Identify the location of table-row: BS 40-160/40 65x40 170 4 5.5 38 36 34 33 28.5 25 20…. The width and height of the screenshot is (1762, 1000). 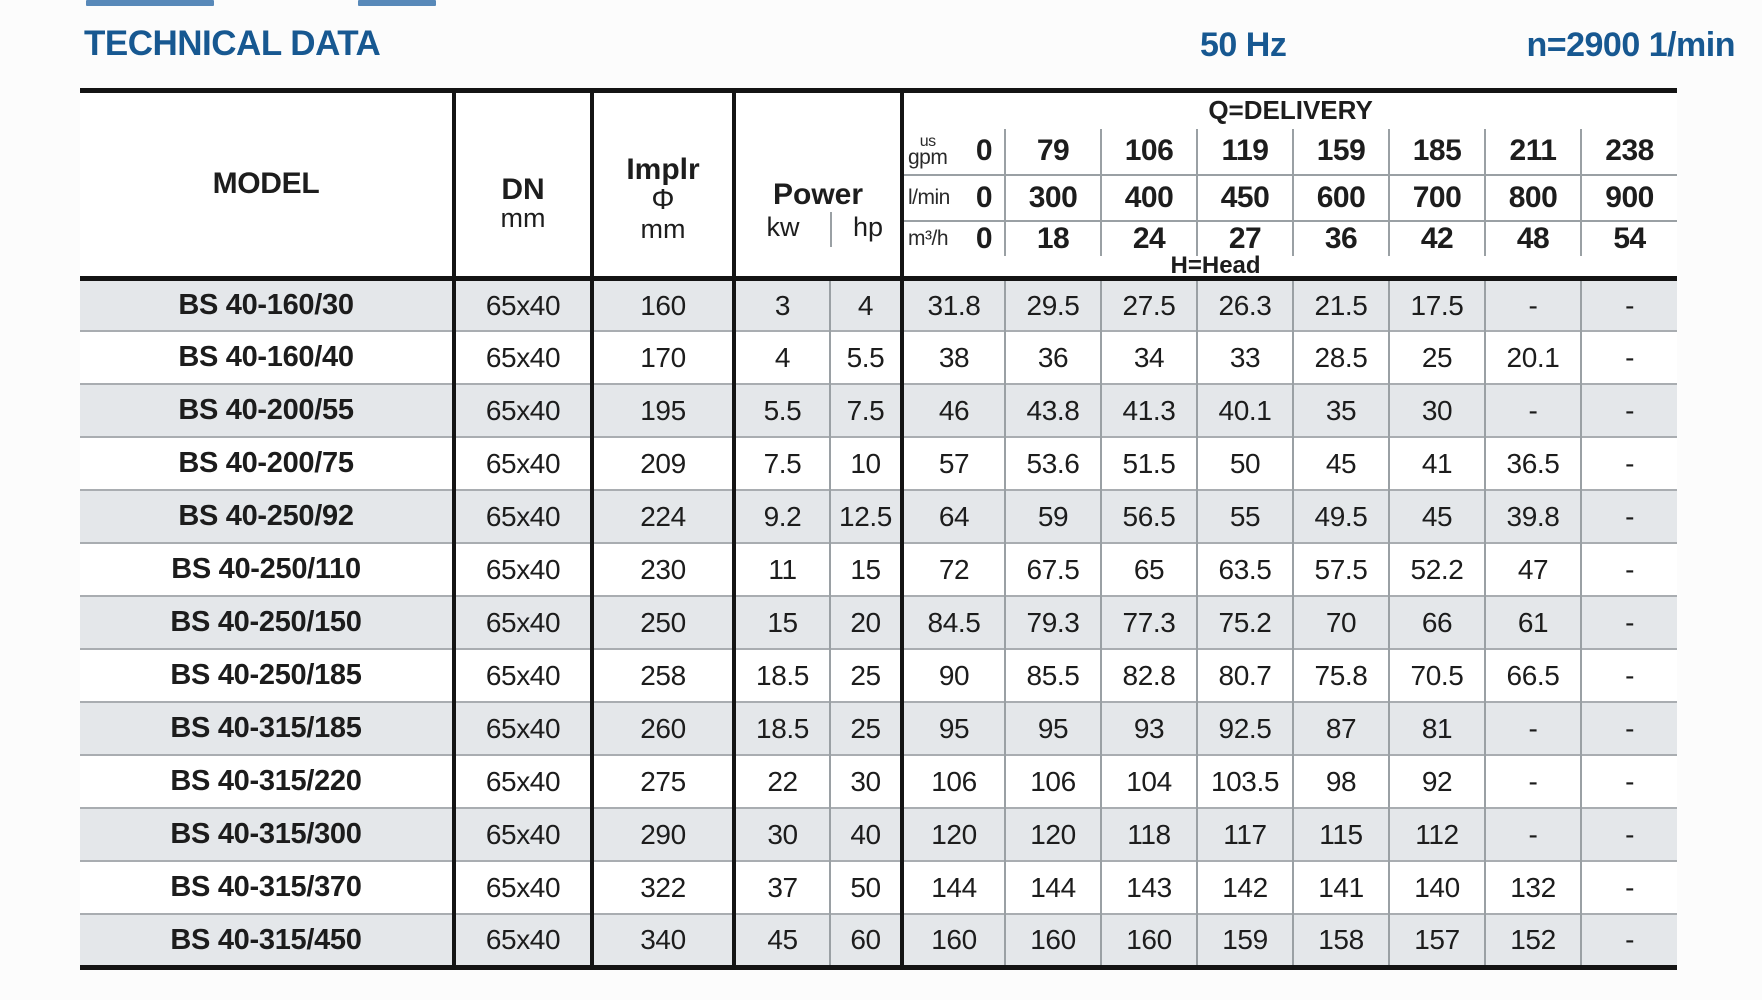
(879, 357).